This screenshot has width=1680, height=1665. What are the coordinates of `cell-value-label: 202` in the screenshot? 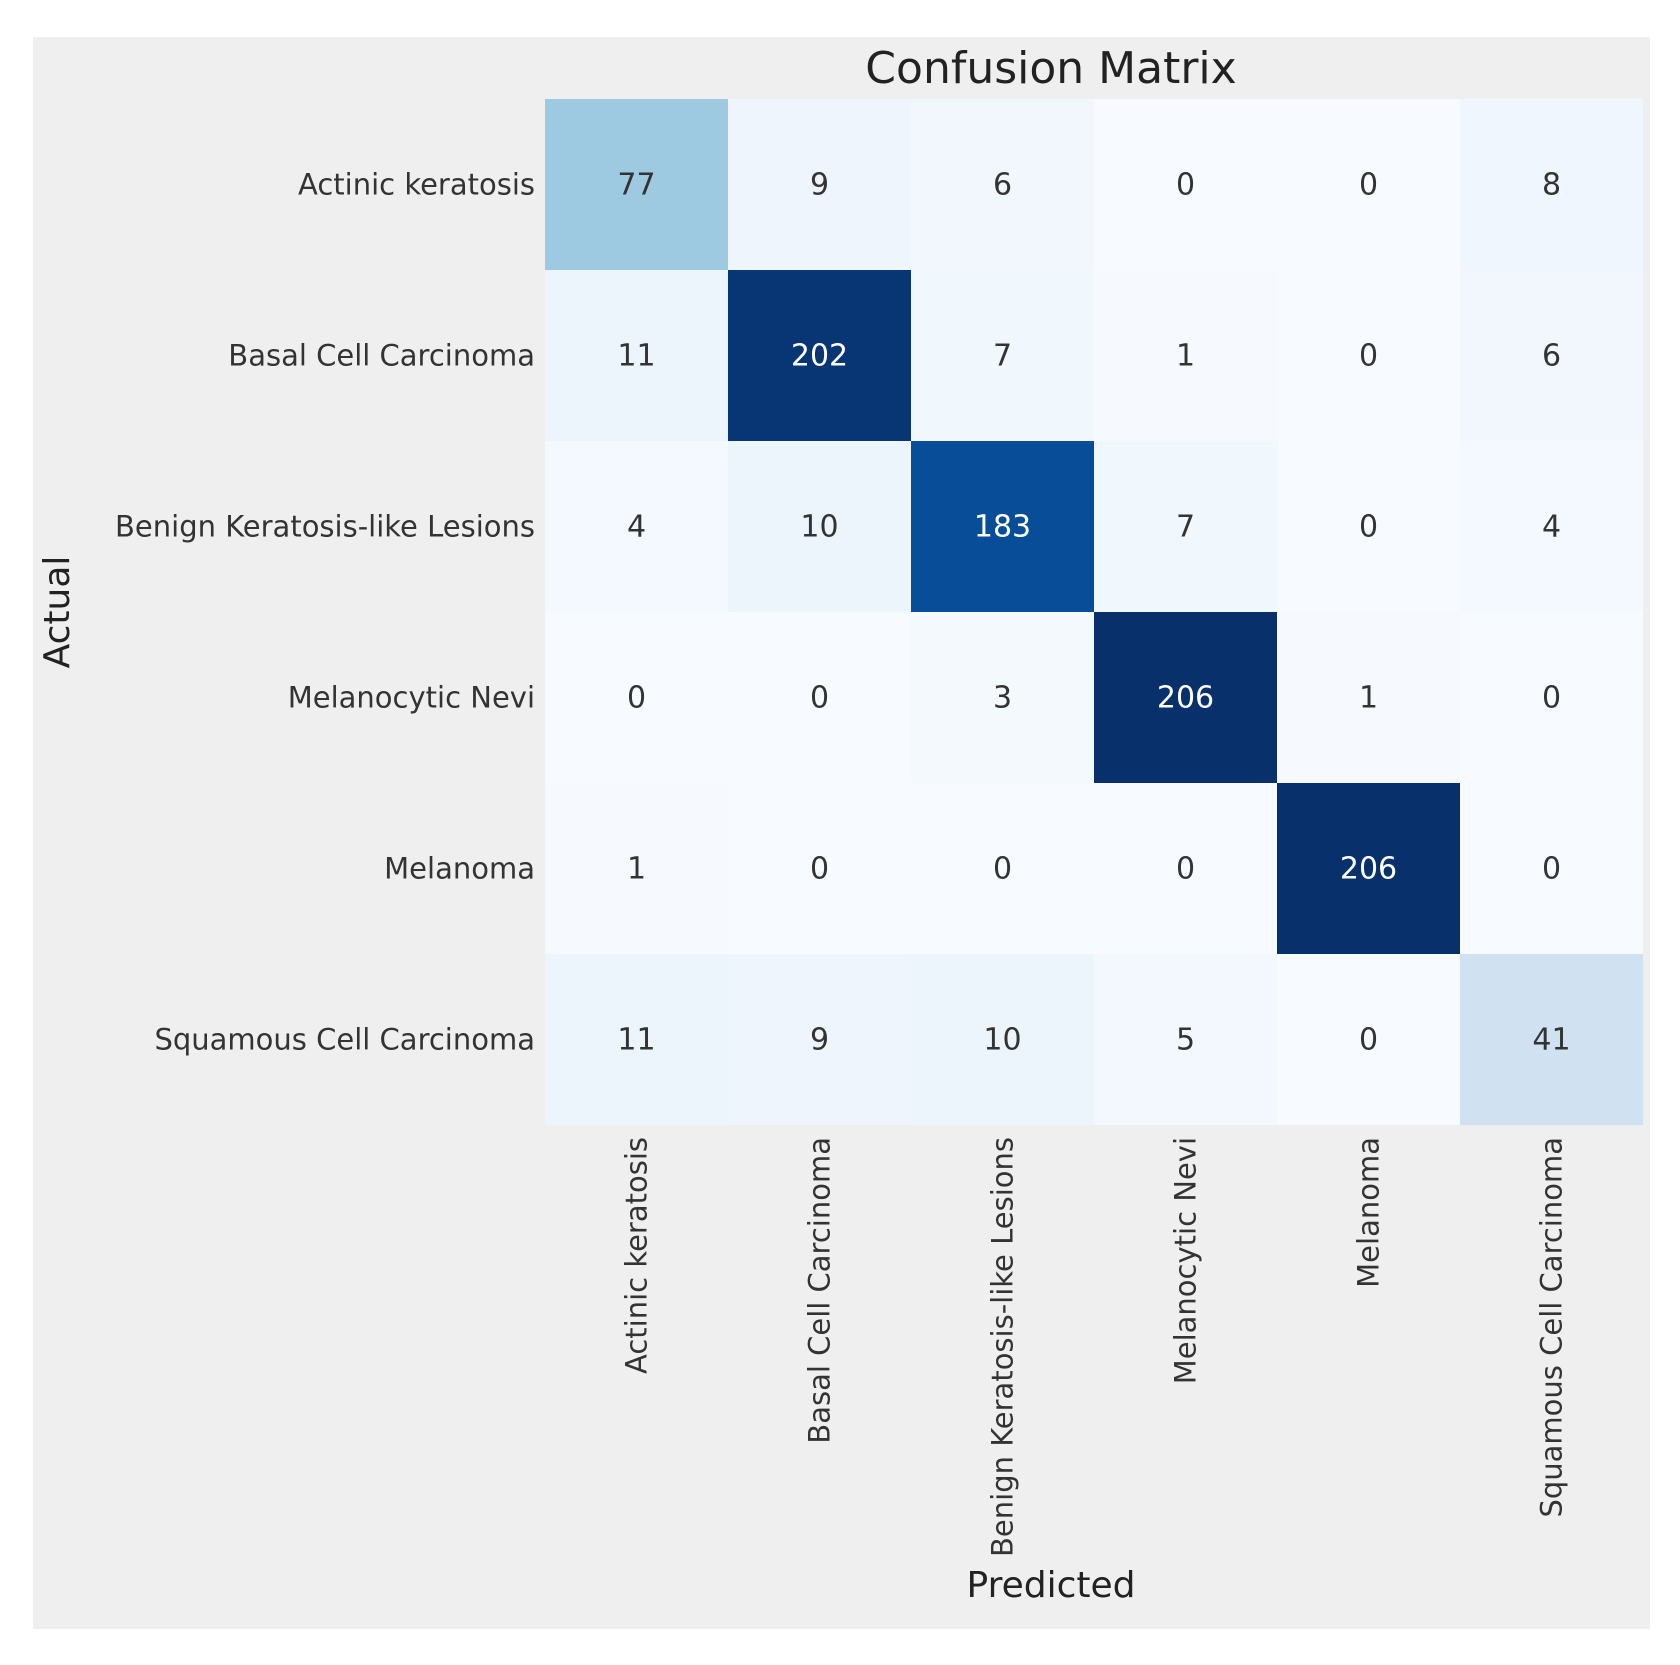 It's located at (819, 356).